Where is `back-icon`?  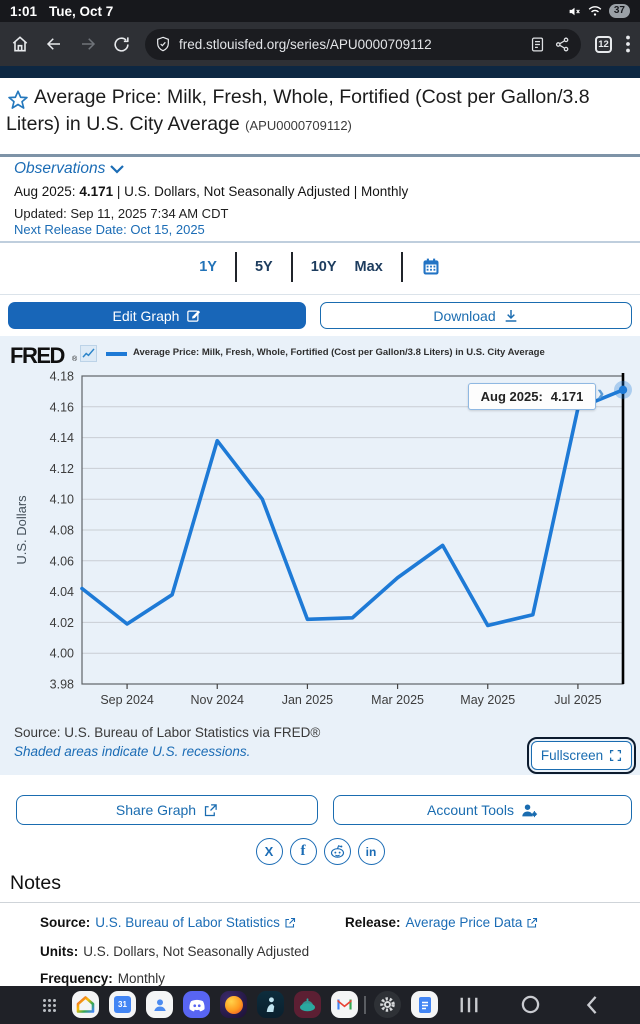 back-icon is located at coordinates (54, 44).